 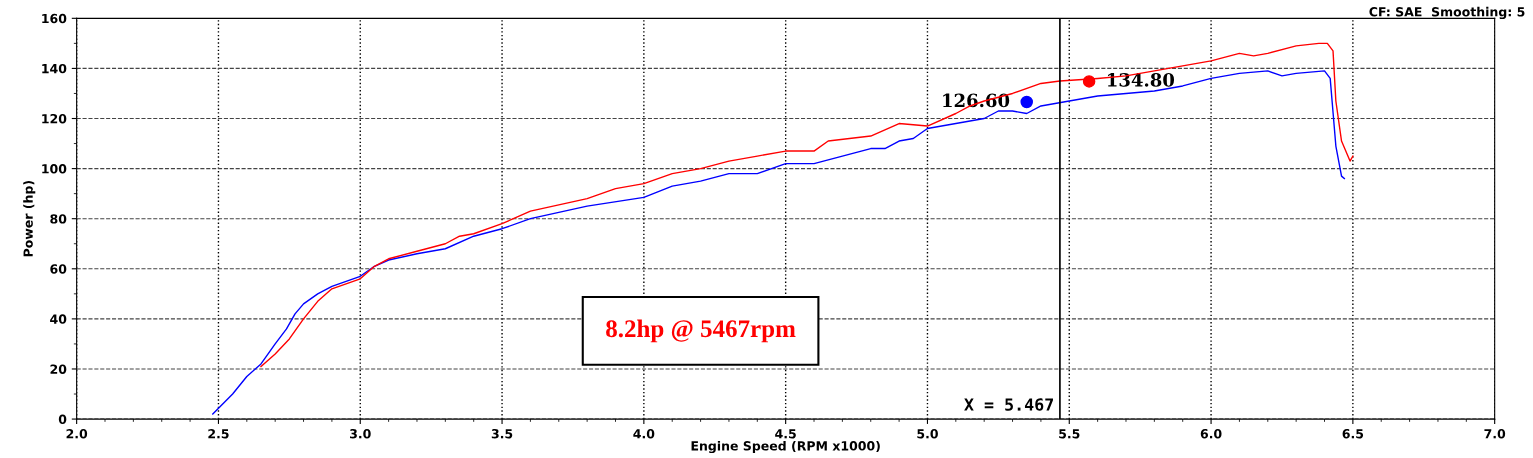 I want to click on x-tick-label: 4.5, so click(x=785, y=434).